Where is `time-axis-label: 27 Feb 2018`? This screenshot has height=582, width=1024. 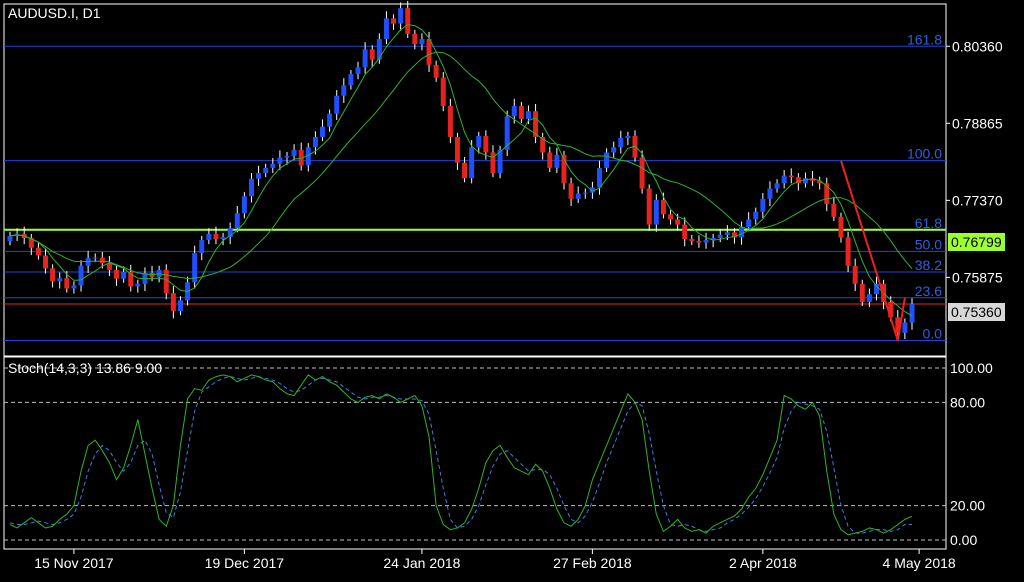
time-axis-label: 27 Feb 2018 is located at coordinates (592, 563).